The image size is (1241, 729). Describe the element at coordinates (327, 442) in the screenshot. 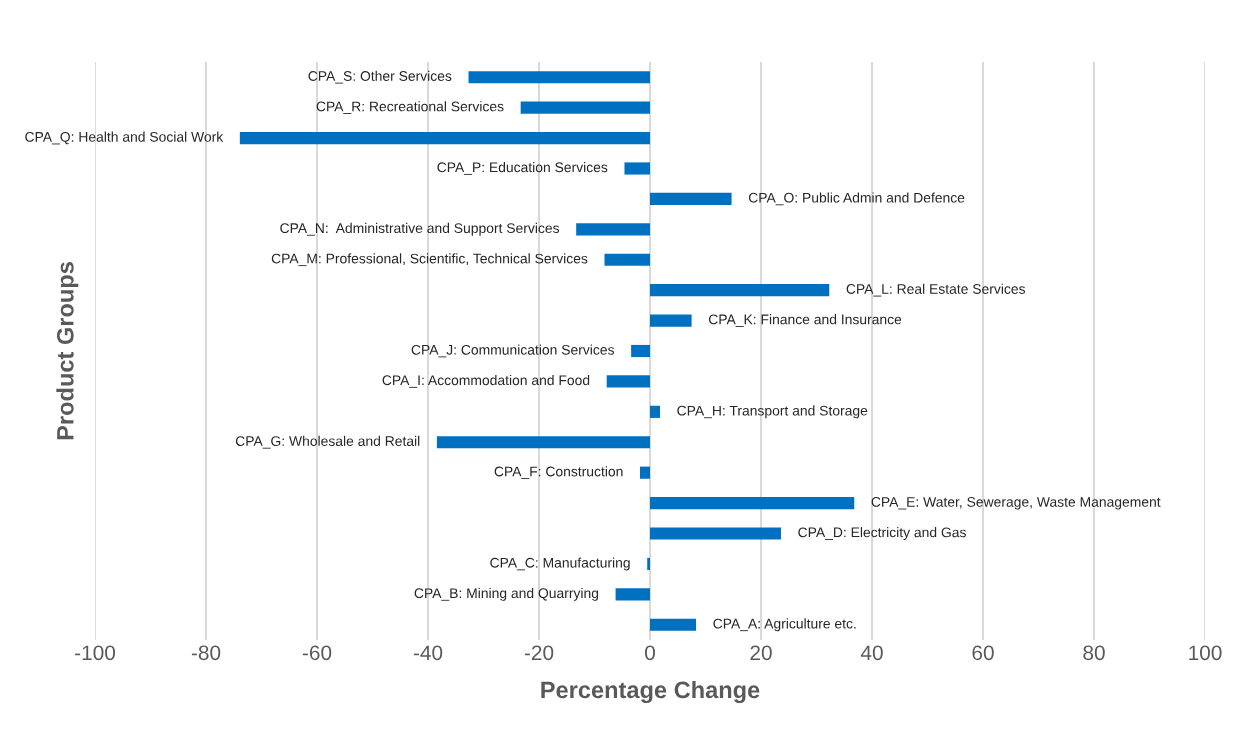

I see `y-tick-label: CPA_G: Wholesale and Retail` at that location.